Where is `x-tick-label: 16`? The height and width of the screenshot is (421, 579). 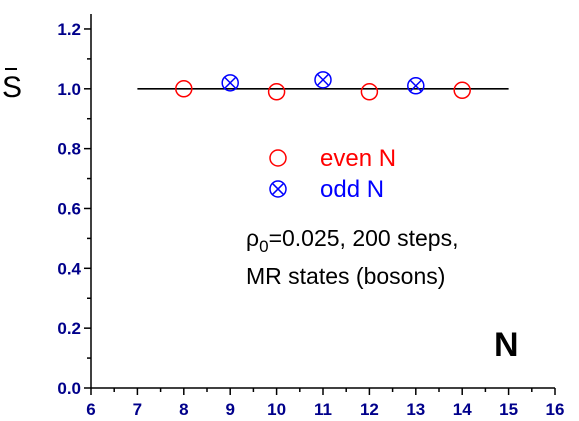 x-tick-label: 16 is located at coordinates (555, 409).